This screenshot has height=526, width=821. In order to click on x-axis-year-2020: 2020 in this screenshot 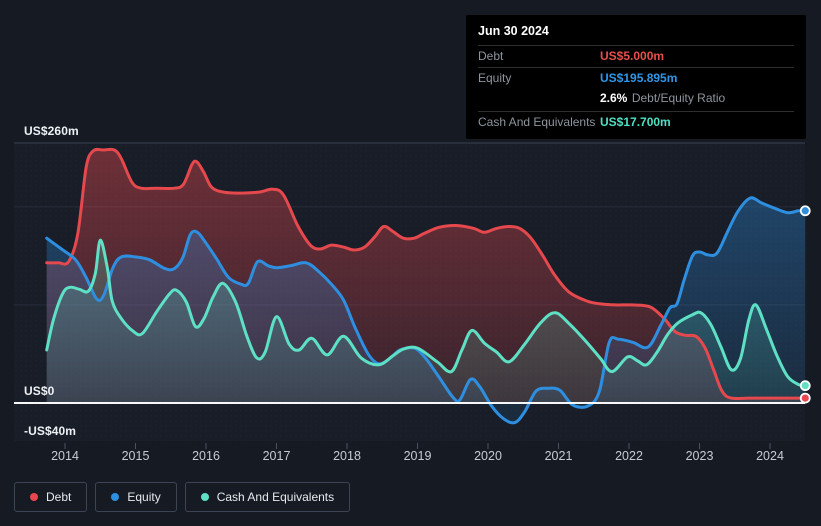, I will do `click(488, 456)`.